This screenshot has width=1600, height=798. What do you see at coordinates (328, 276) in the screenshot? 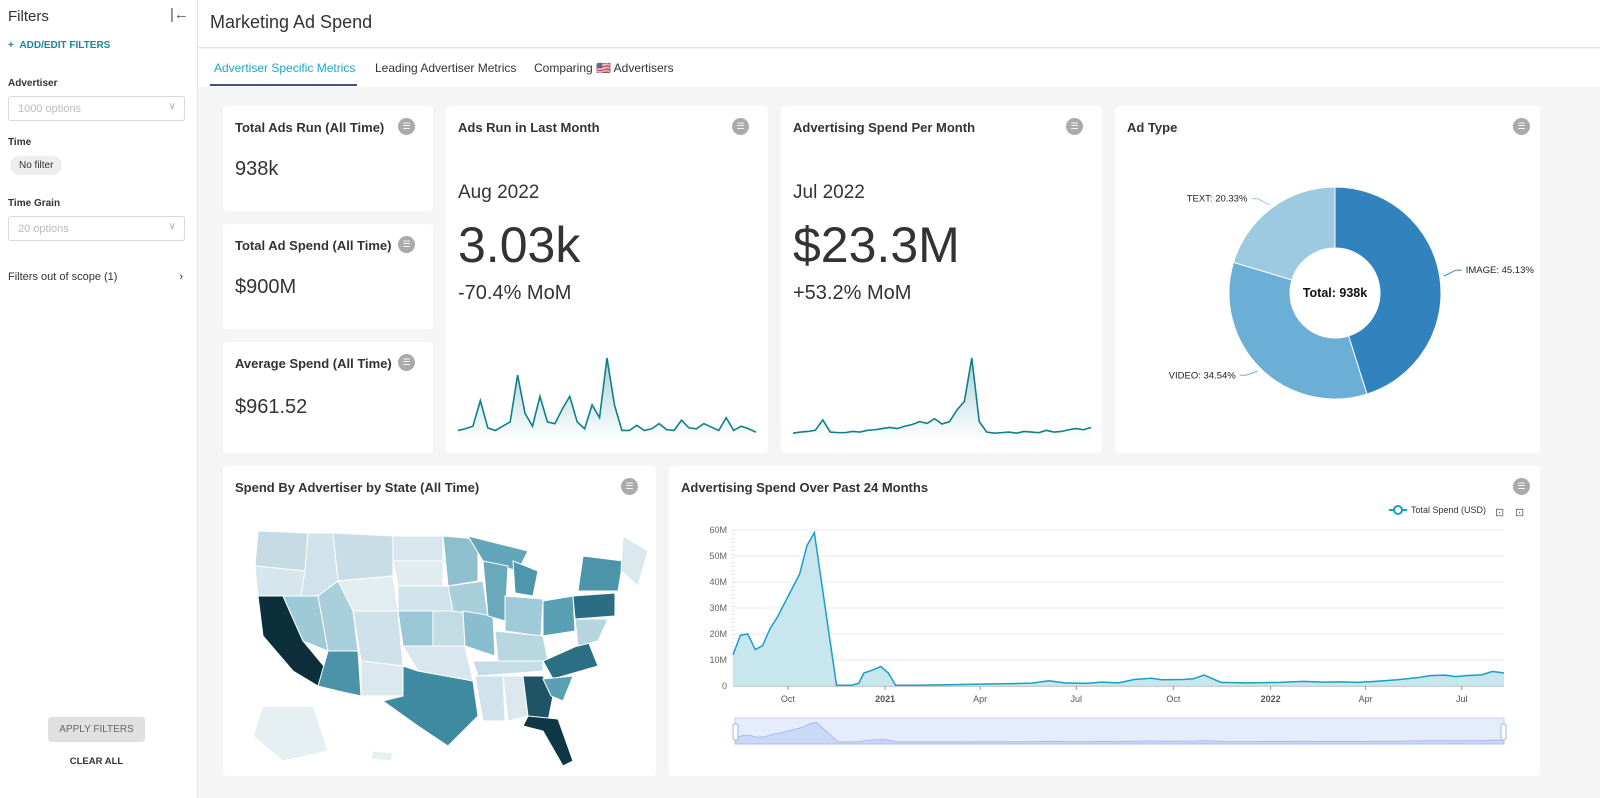
I see `total-spend-card: Total Ad Spend (All Time) ☰ $900M` at bounding box center [328, 276].